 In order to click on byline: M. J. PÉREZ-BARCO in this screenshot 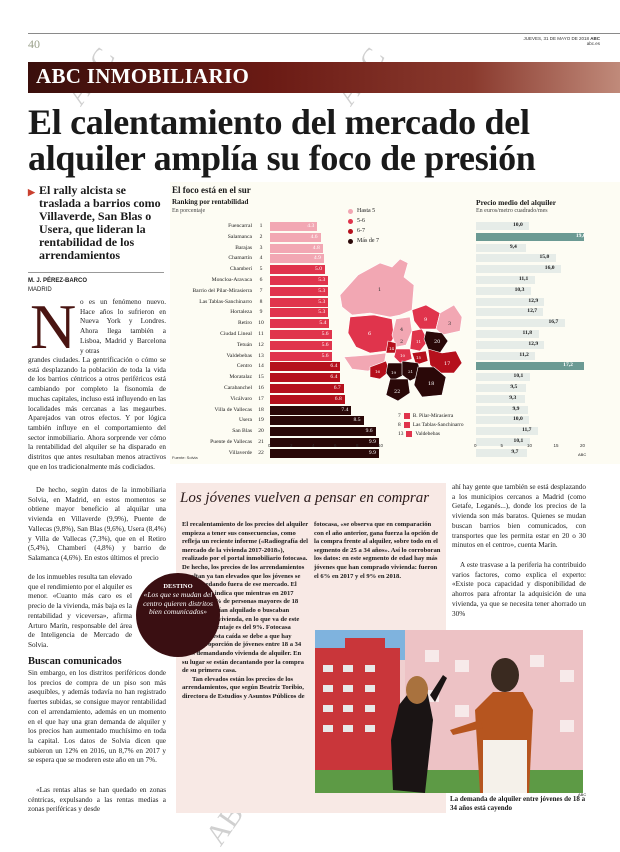, I will do `click(58, 281)`.